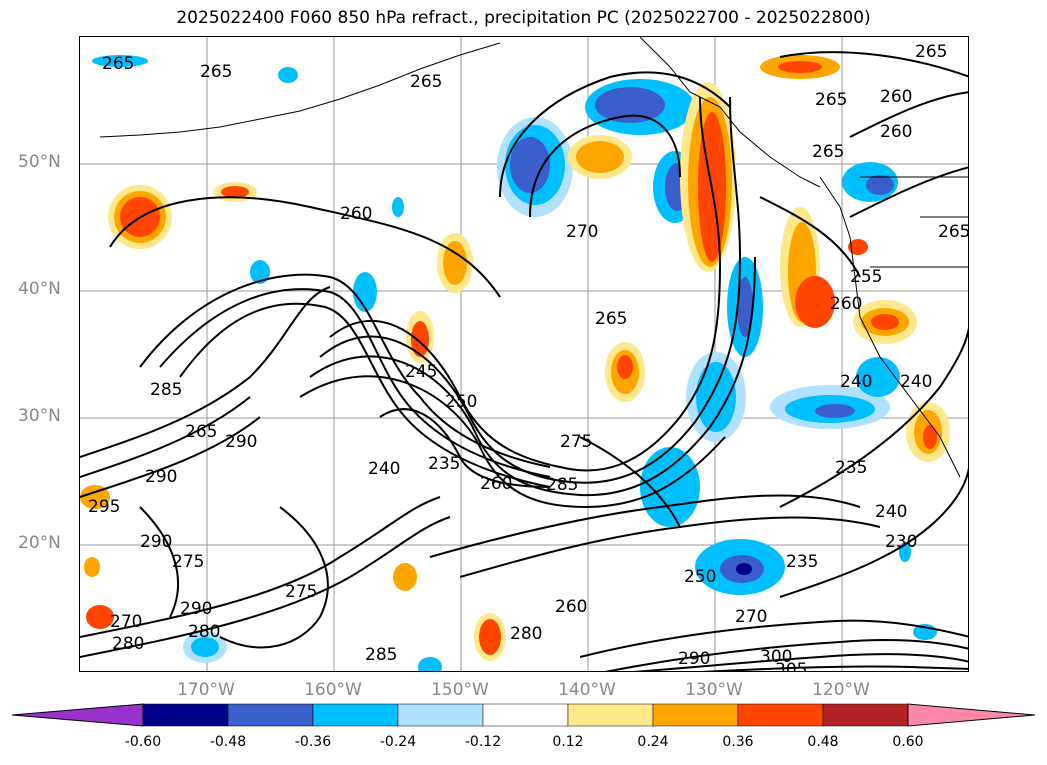 The image size is (1047, 765). Describe the element at coordinates (652, 742) in the screenshot. I see `colorbar-tick-label: 0.24` at that location.